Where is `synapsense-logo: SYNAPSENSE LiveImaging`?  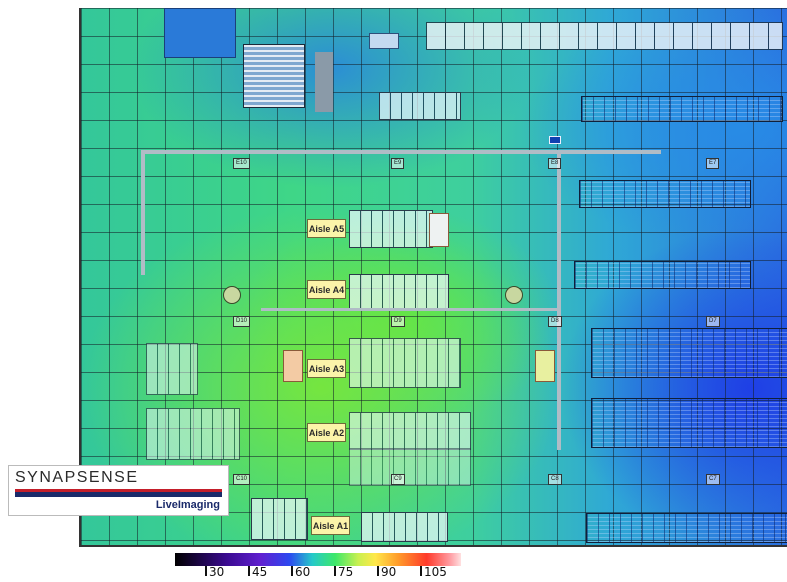
synapsense-logo: SYNAPSENSE LiveImaging is located at coordinates (118, 490).